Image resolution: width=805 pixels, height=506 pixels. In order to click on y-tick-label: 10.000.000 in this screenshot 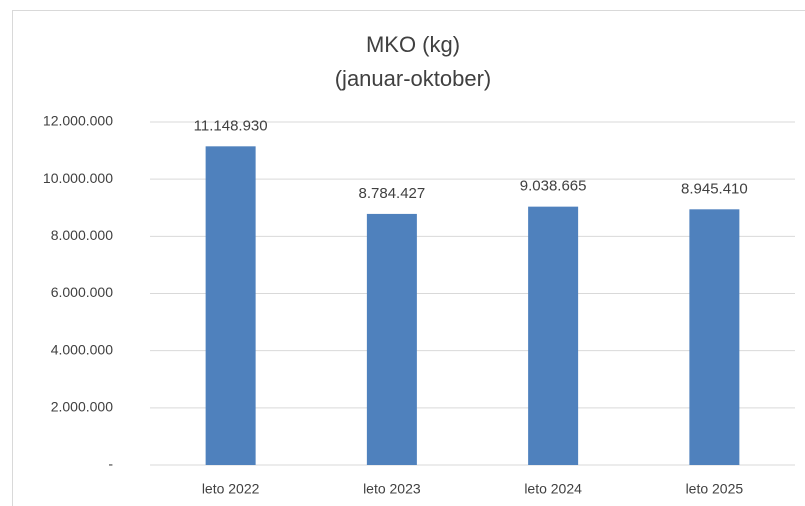, I will do `click(78, 178)`.